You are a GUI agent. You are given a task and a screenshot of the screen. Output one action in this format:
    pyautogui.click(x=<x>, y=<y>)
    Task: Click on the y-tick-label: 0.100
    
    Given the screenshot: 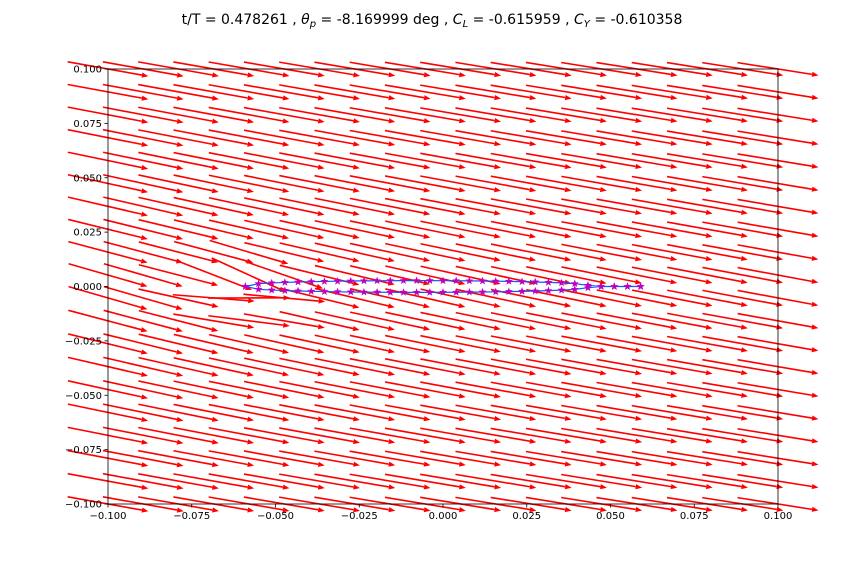 What is the action you would take?
    pyautogui.click(x=87, y=70)
    